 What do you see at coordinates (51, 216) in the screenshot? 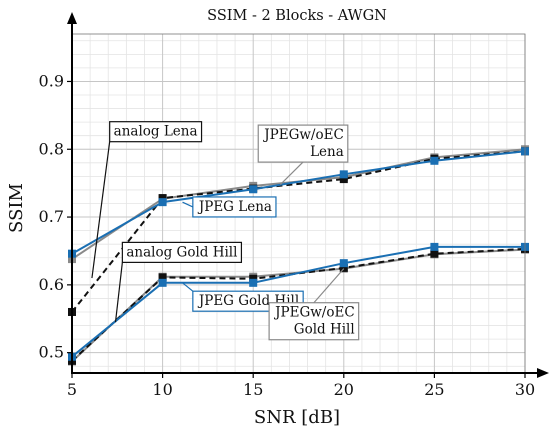
I see `y-tick-label: 0.7` at bounding box center [51, 216].